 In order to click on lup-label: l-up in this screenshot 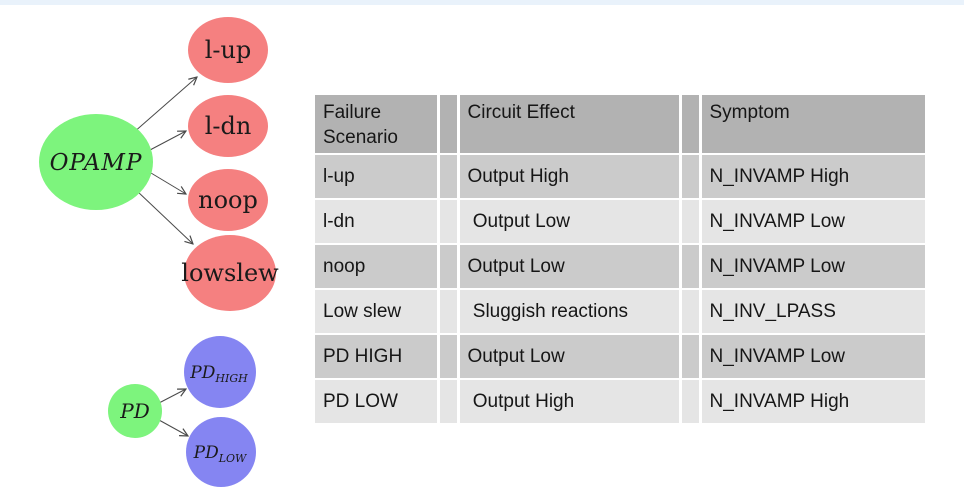, I will do `click(228, 50)`.